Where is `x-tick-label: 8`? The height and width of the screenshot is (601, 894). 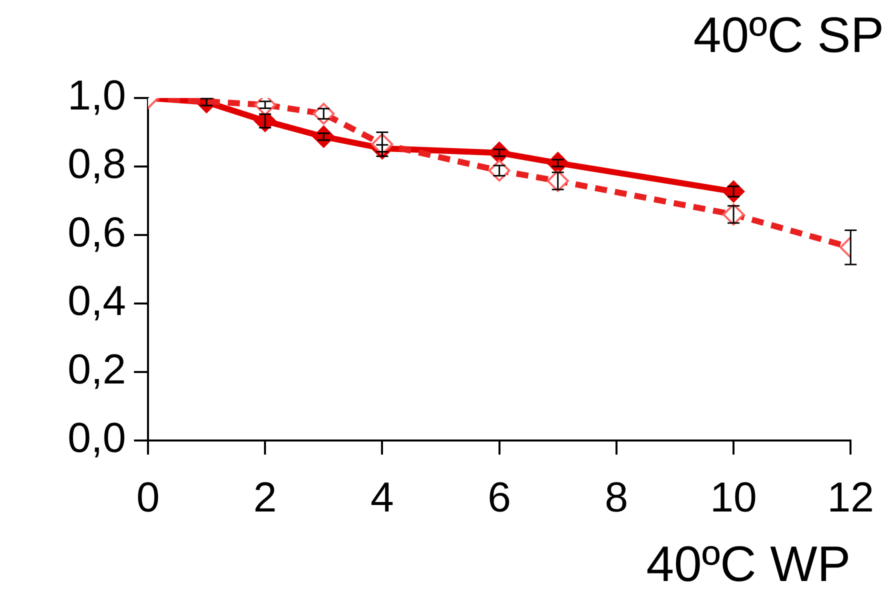
x-tick-label: 8 is located at coordinates (616, 496).